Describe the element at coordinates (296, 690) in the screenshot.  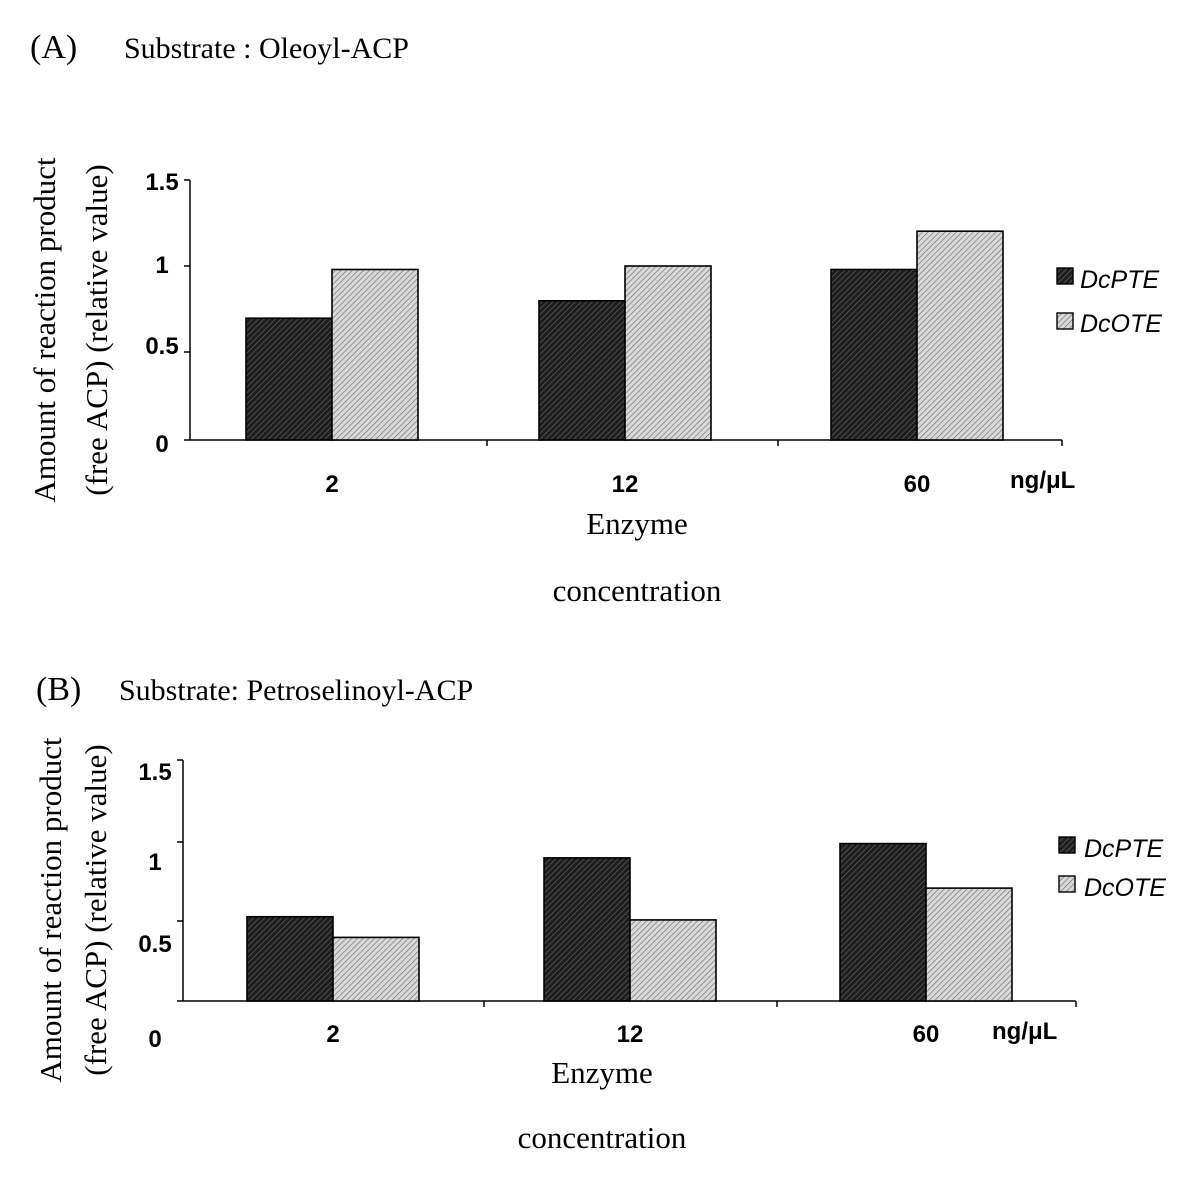
I see `chart-title: Substrate: Petroselinoyl-ACP` at that location.